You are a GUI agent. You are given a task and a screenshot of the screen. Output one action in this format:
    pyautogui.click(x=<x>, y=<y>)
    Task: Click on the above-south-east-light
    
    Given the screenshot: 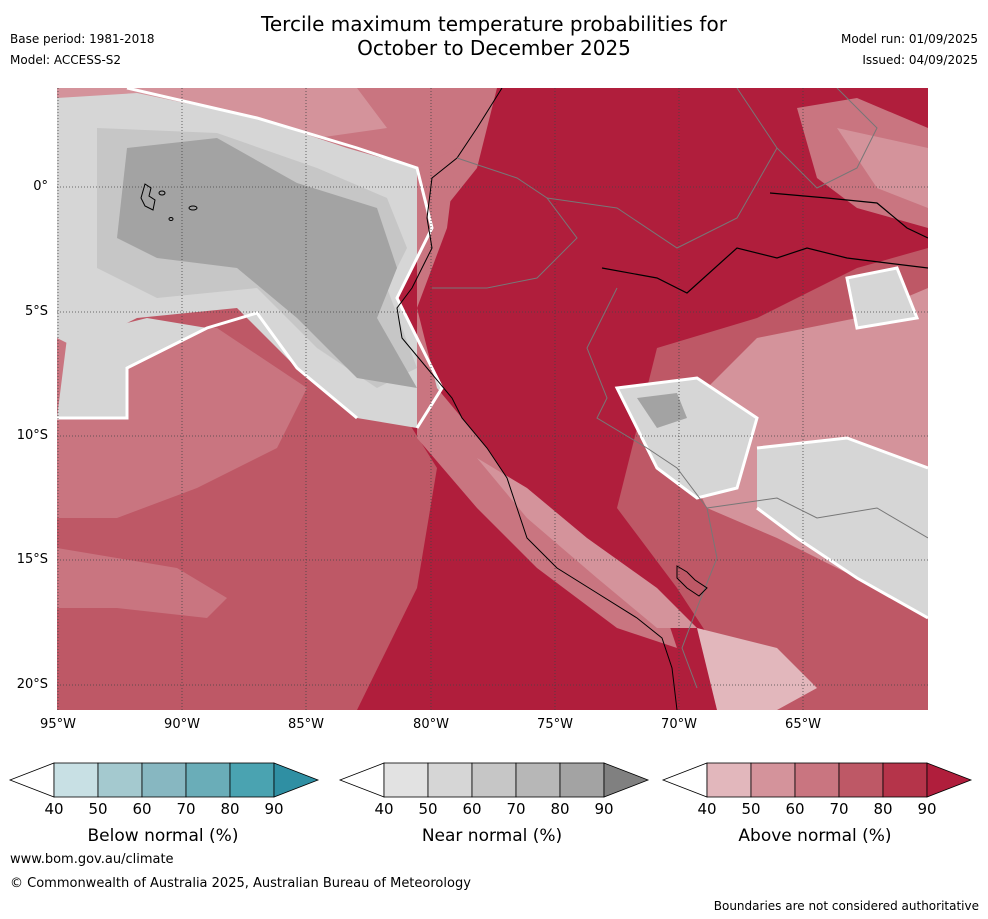 What is the action you would take?
    pyautogui.click(x=757, y=669)
    